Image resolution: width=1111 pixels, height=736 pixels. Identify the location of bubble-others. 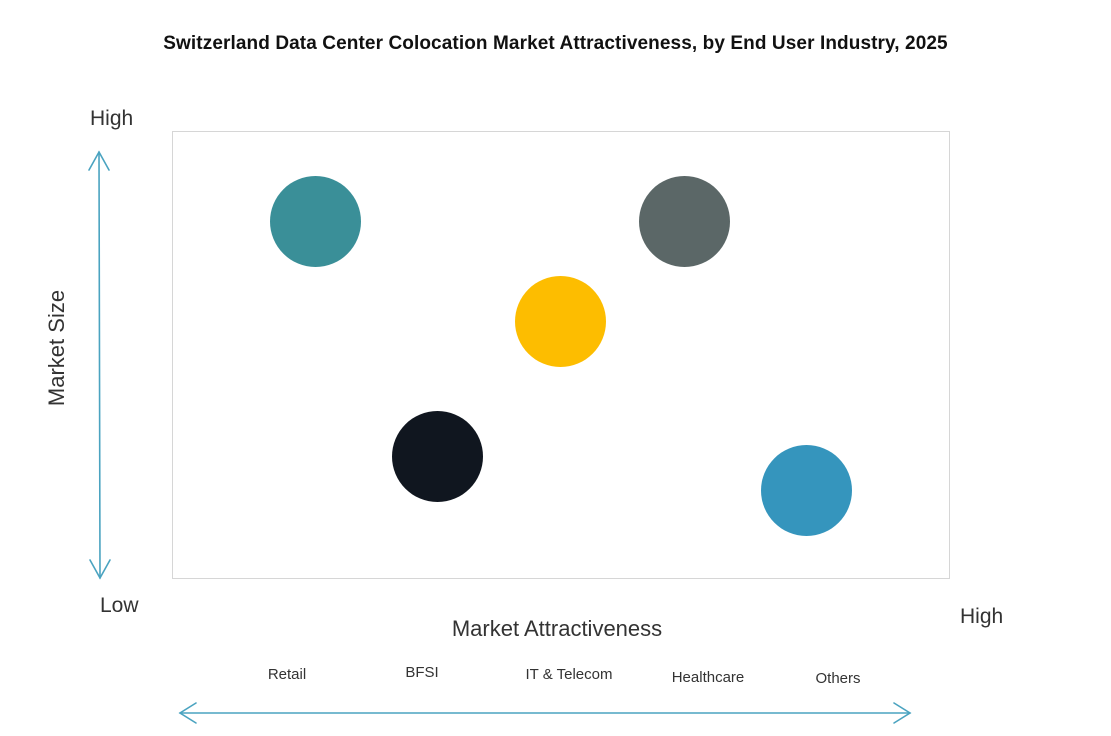
(806, 490).